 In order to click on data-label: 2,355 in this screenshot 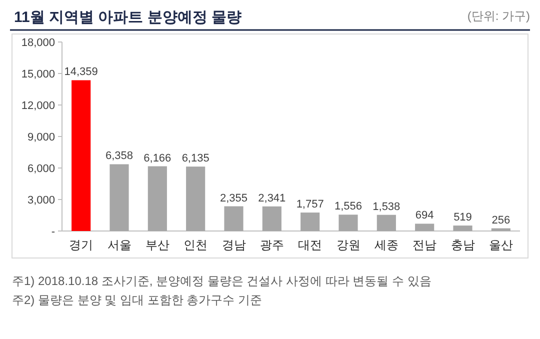, I will do `click(234, 198)`.